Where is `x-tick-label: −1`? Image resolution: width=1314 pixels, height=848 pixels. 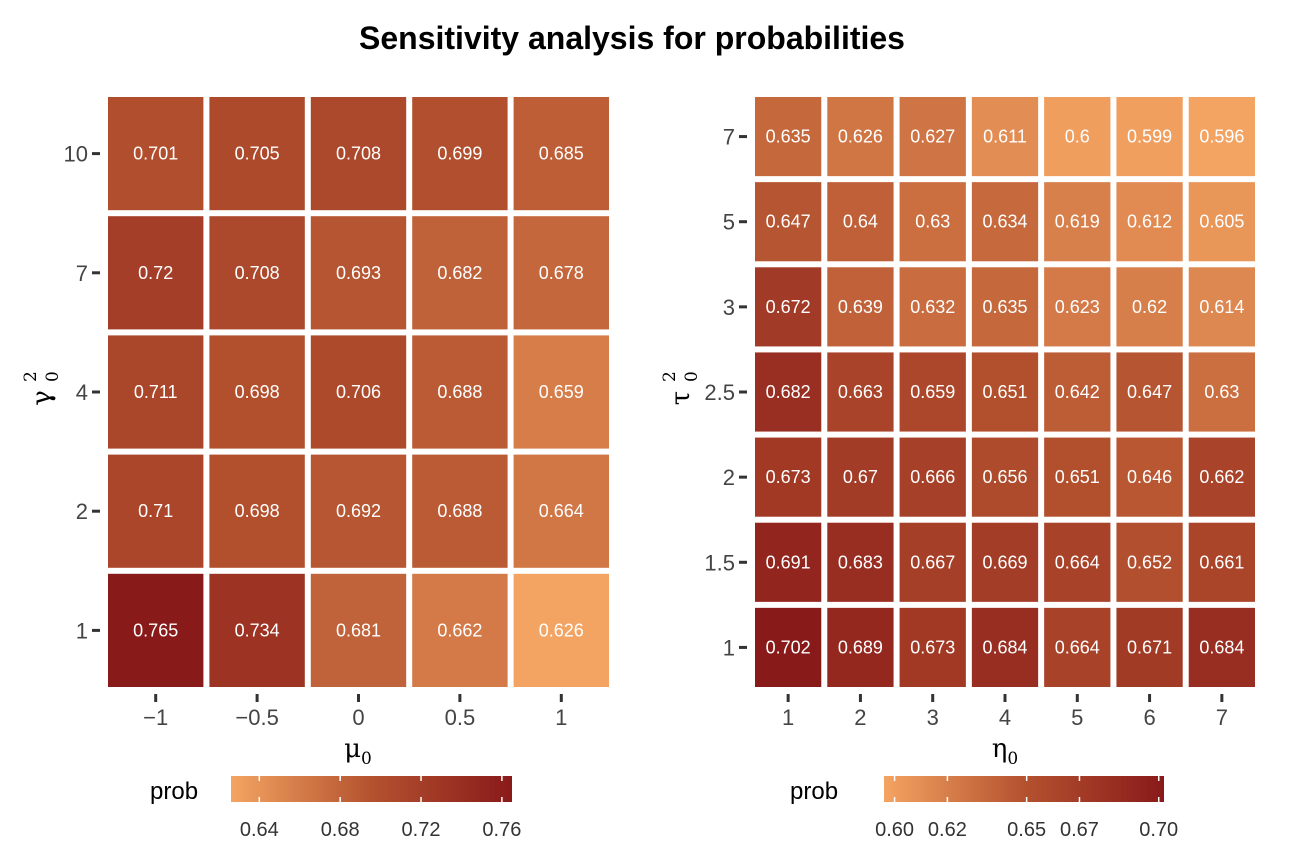 x-tick-label: −1 is located at coordinates (155, 717).